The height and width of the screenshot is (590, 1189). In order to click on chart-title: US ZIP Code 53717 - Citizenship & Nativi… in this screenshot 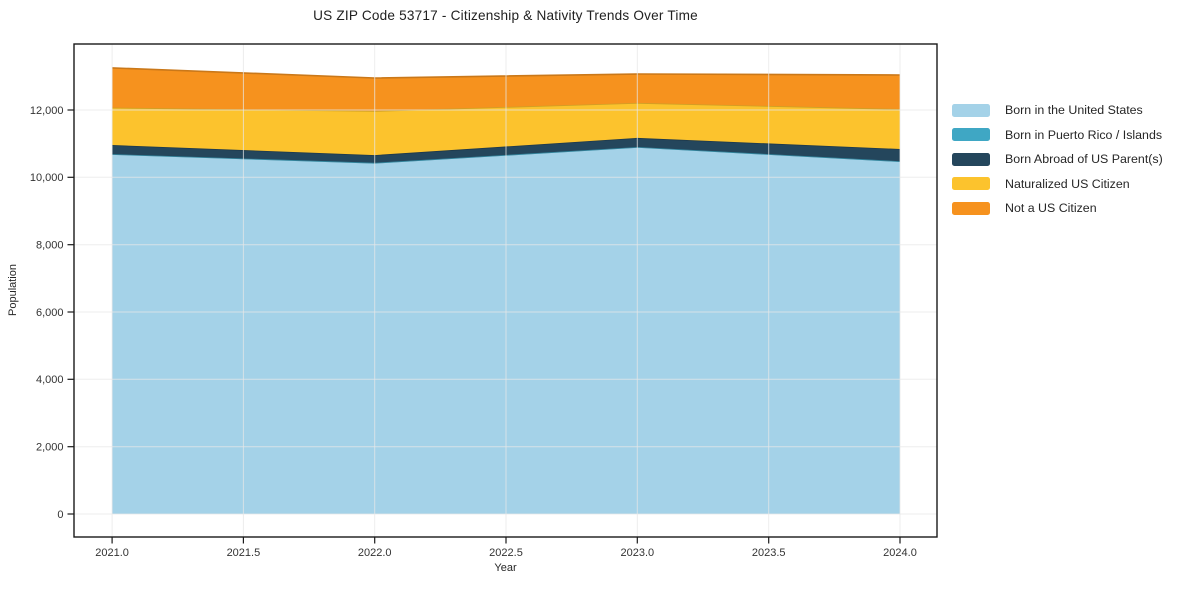, I will do `click(505, 15)`.